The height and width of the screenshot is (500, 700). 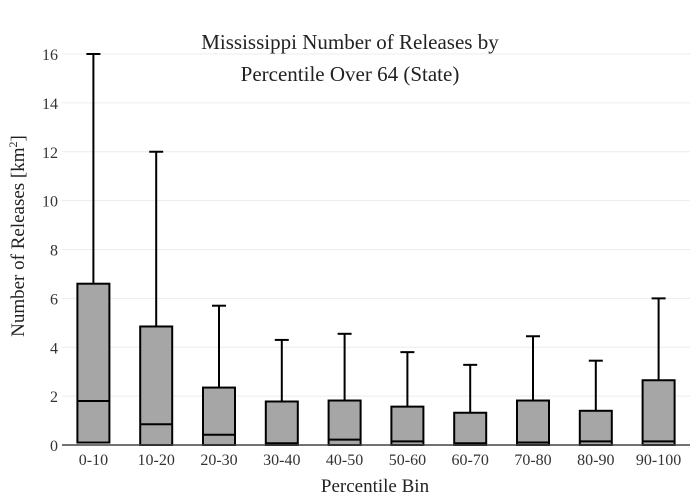 I want to click on chart-title-line-1: Mississippi Number of Releases by, so click(x=350, y=42).